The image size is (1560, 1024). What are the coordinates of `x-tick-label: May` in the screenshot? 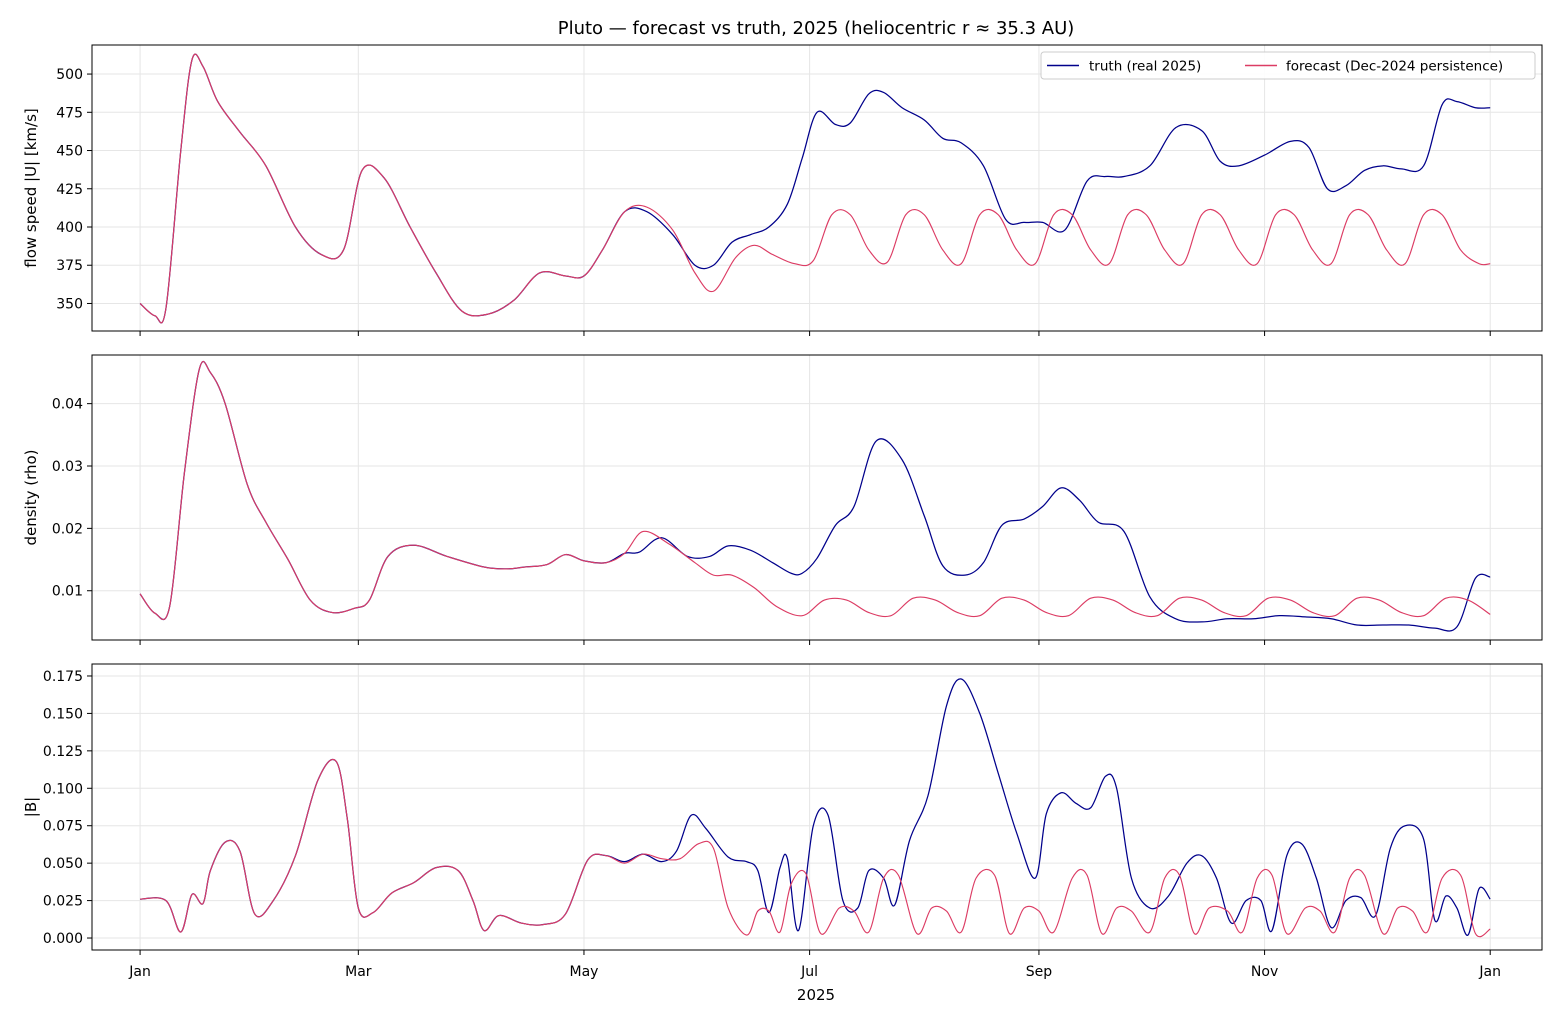 It's located at (583, 972).